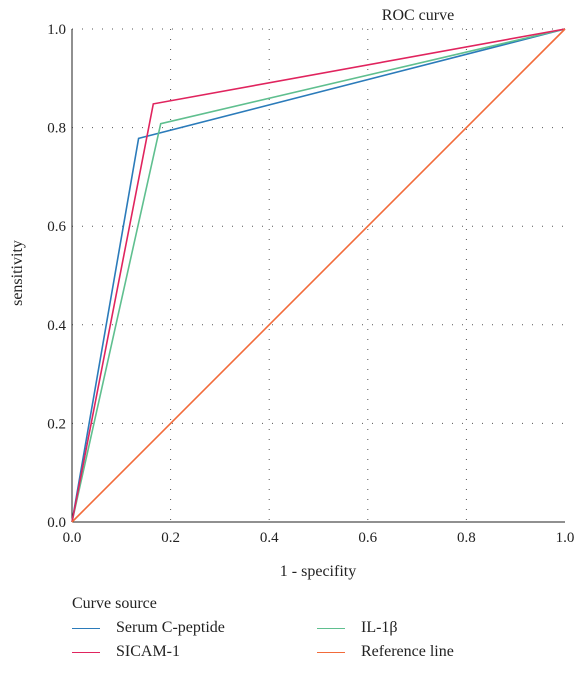 This screenshot has height=682, width=579. I want to click on legend-item-3: Reference line, so click(427, 652).